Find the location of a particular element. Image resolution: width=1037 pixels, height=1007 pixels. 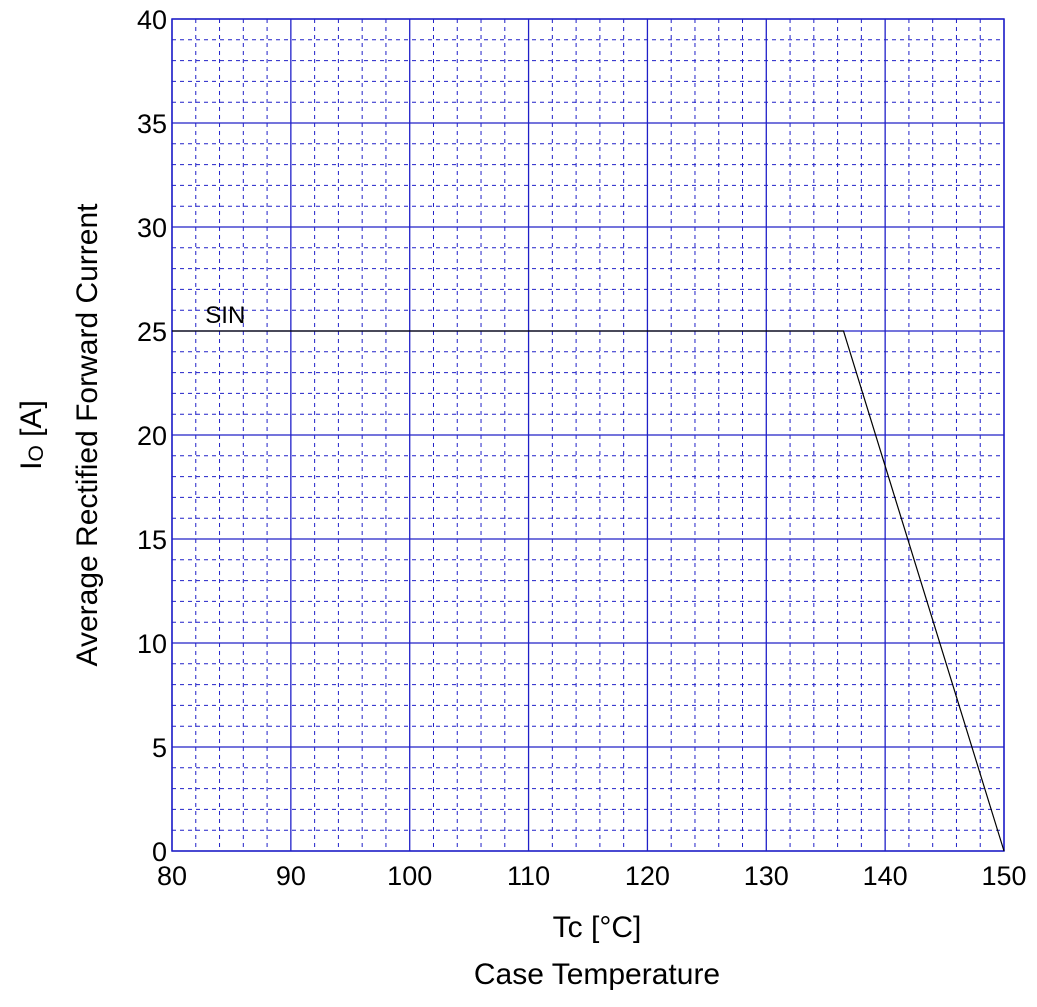

x-tick-label: 130 is located at coordinates (766, 876).